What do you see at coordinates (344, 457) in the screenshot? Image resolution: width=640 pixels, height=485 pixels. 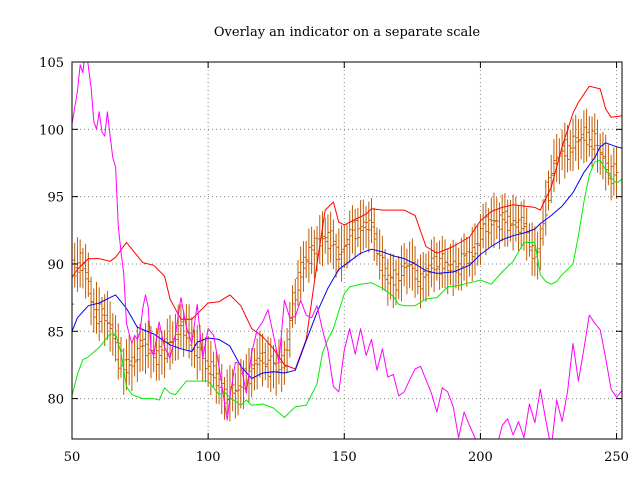 I see `x-tick-label: 150` at bounding box center [344, 457].